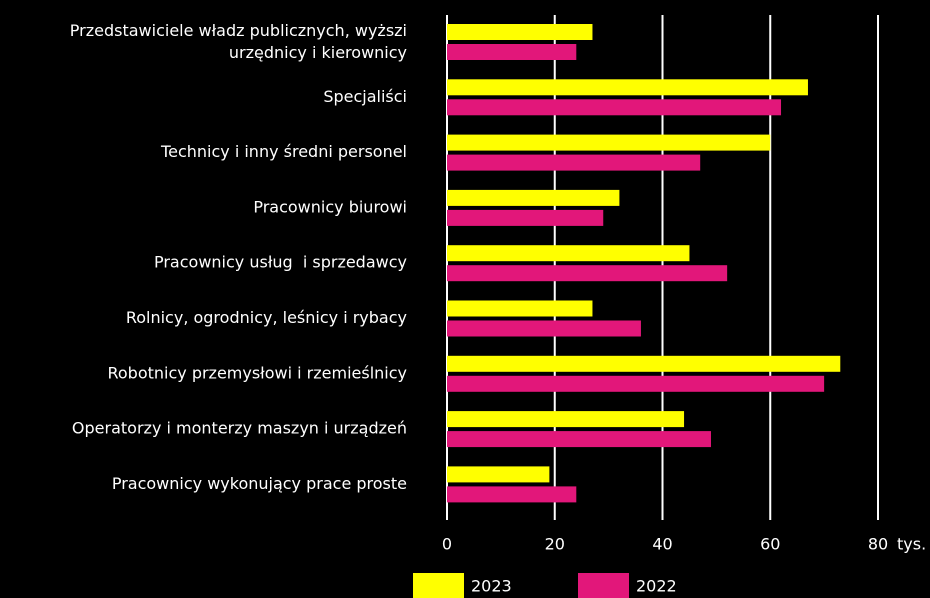 The width and height of the screenshot is (930, 598). I want to click on x-axis-unit: tys., so click(911, 544).